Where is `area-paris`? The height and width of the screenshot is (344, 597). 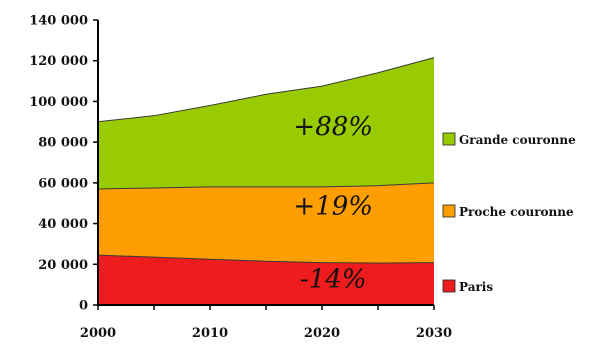
area-paris is located at coordinates (266, 280).